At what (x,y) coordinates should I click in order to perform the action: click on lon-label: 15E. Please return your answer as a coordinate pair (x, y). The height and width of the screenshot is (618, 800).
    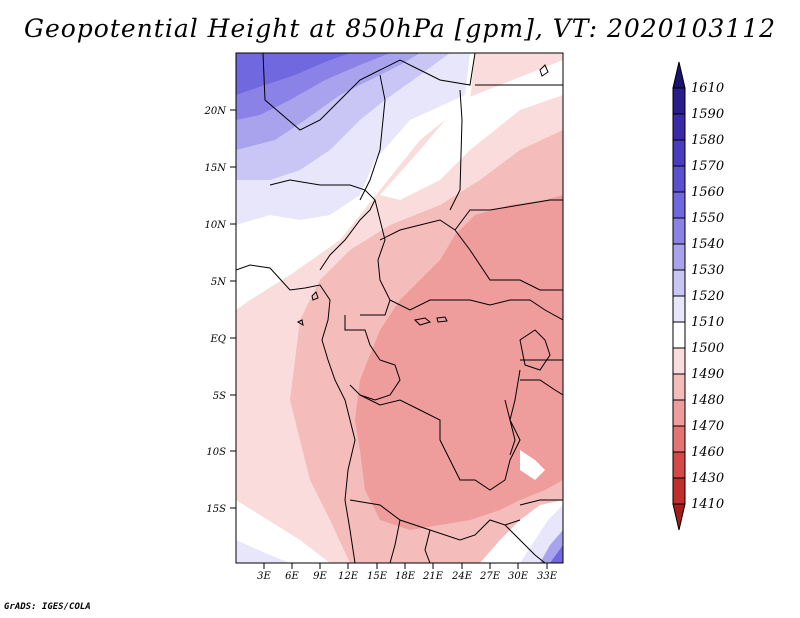
    Looking at the image, I should click on (377, 576).